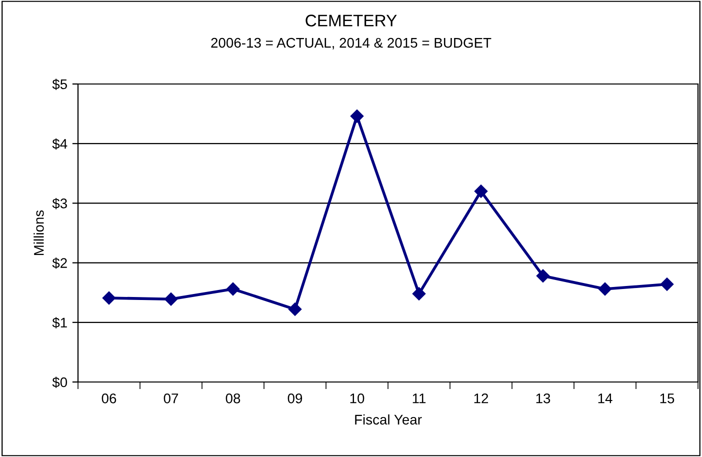 Image resolution: width=702 pixels, height=457 pixels. I want to click on y-tick-label: $4, so click(60, 144).